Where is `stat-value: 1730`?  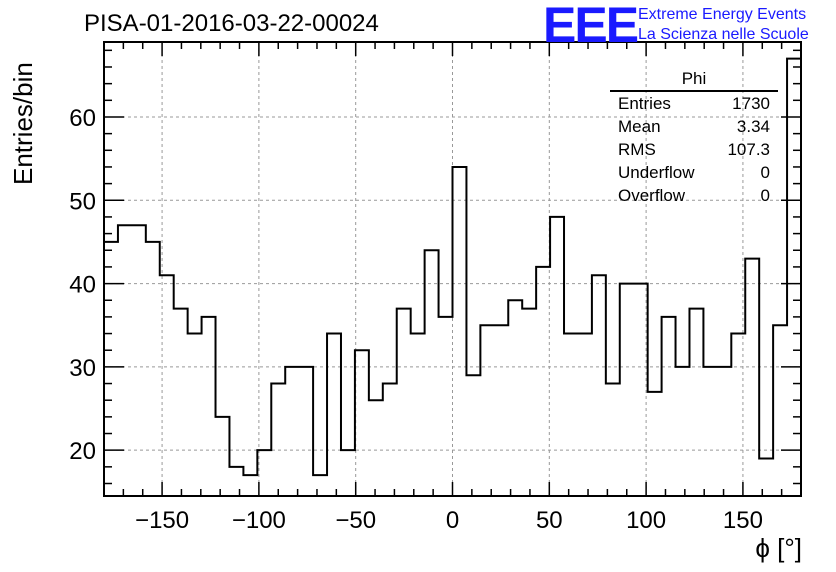 stat-value: 1730 is located at coordinates (751, 103).